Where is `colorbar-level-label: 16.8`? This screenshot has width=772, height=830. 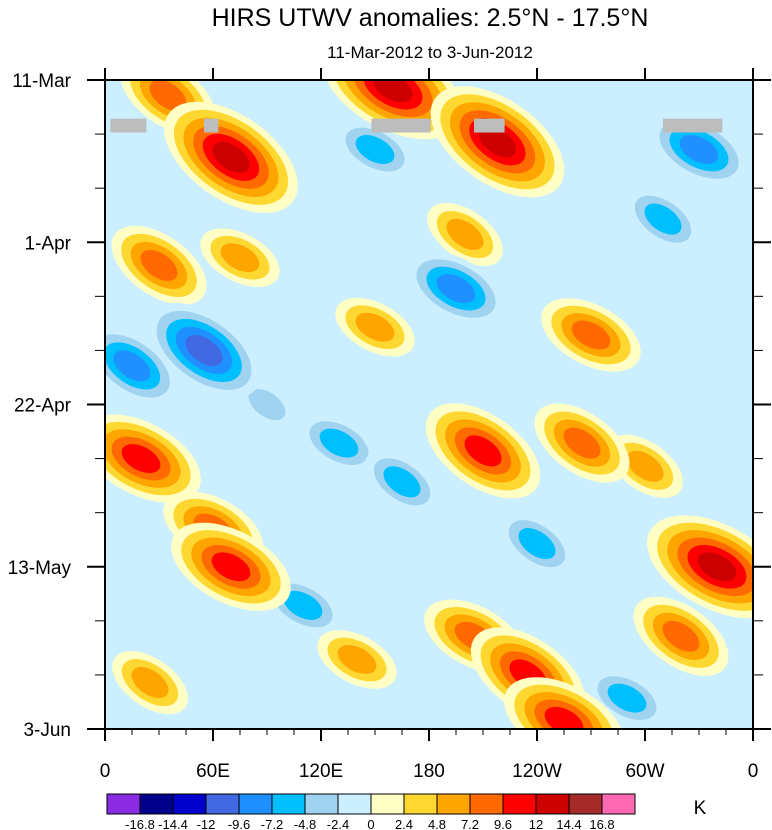 colorbar-level-label: 16.8 is located at coordinates (601, 823).